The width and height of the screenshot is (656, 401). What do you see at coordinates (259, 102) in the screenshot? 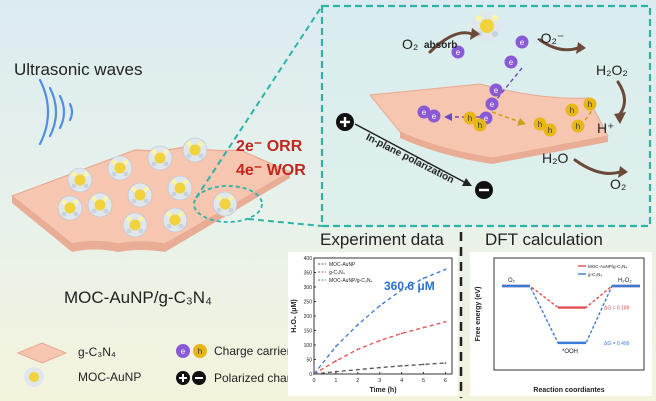
I see `zoom-line-top` at bounding box center [259, 102].